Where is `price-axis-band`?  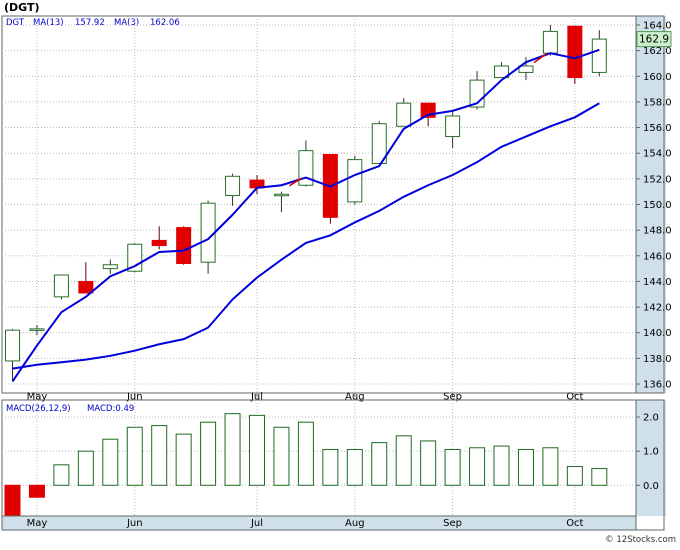 price-axis-band is located at coordinates (651, 204).